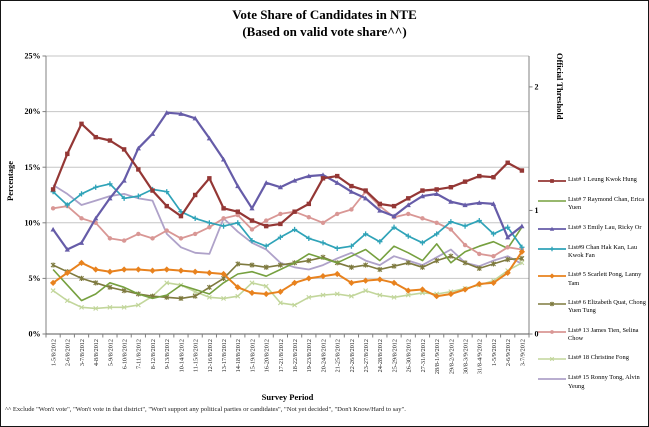 The height and width of the screenshot is (427, 649). I want to click on y-axis-tick-label: 20%, so click(33, 111).